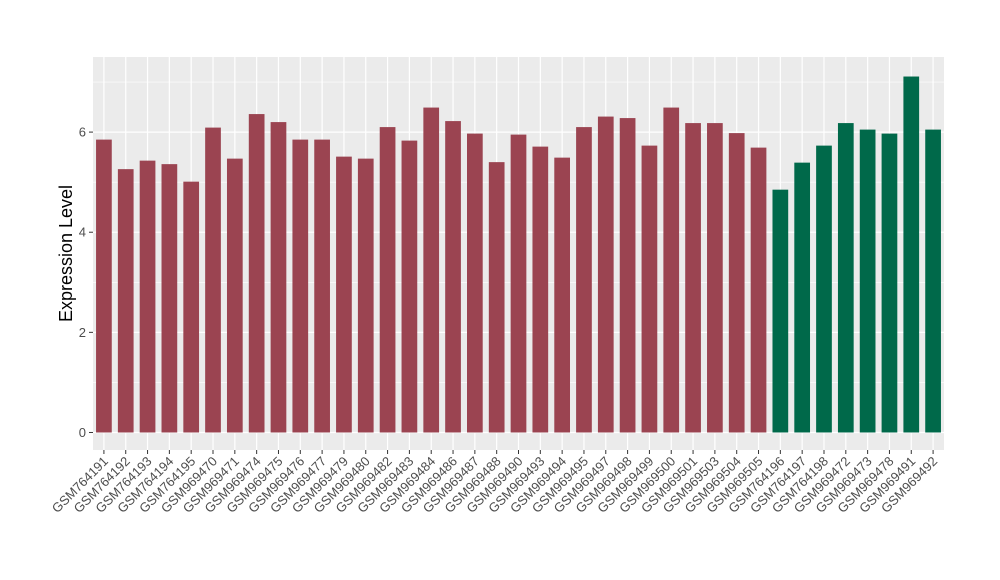 The height and width of the screenshot is (580, 1000). What do you see at coordinates (82, 132) in the screenshot?
I see `y-tick-label: 6` at bounding box center [82, 132].